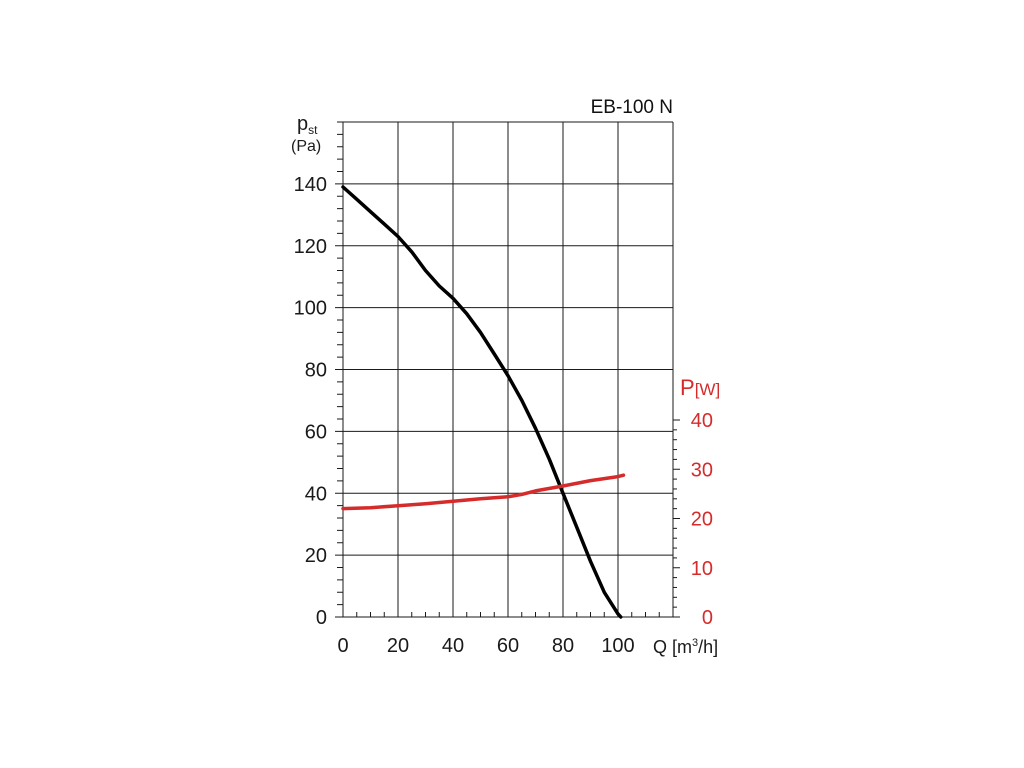  What do you see at coordinates (316, 432) in the screenshot?
I see `y-left-tick-label: 60` at bounding box center [316, 432].